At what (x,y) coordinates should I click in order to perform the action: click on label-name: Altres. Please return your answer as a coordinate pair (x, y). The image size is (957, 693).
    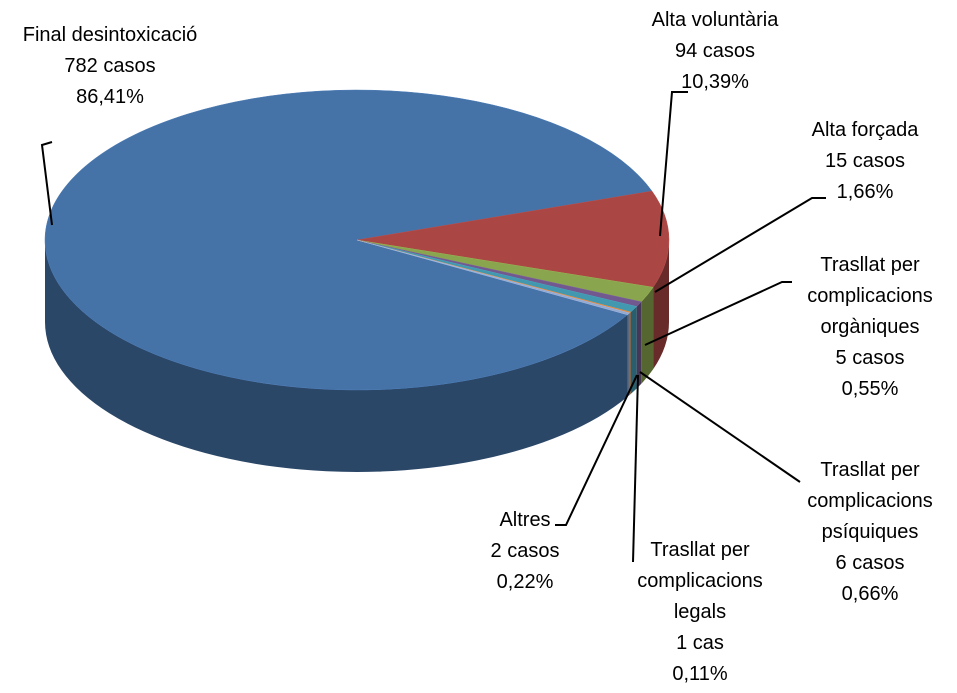
    Looking at the image, I should click on (525, 520).